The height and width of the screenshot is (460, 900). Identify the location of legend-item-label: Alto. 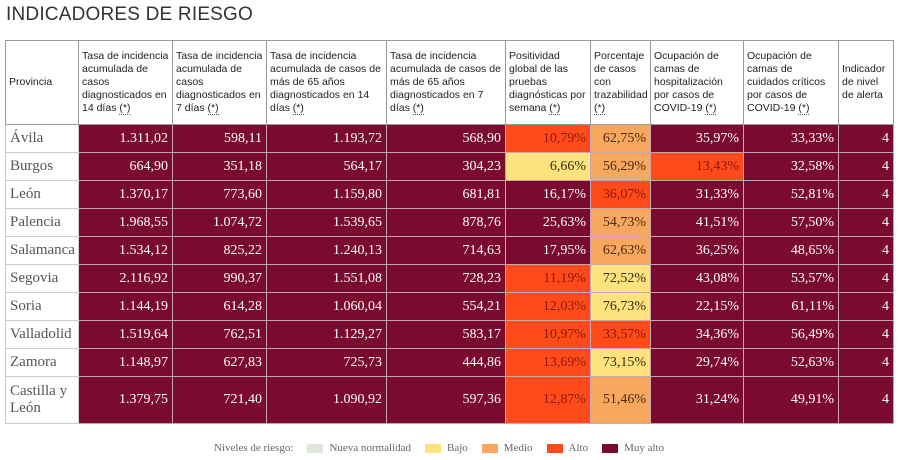
(578, 448).